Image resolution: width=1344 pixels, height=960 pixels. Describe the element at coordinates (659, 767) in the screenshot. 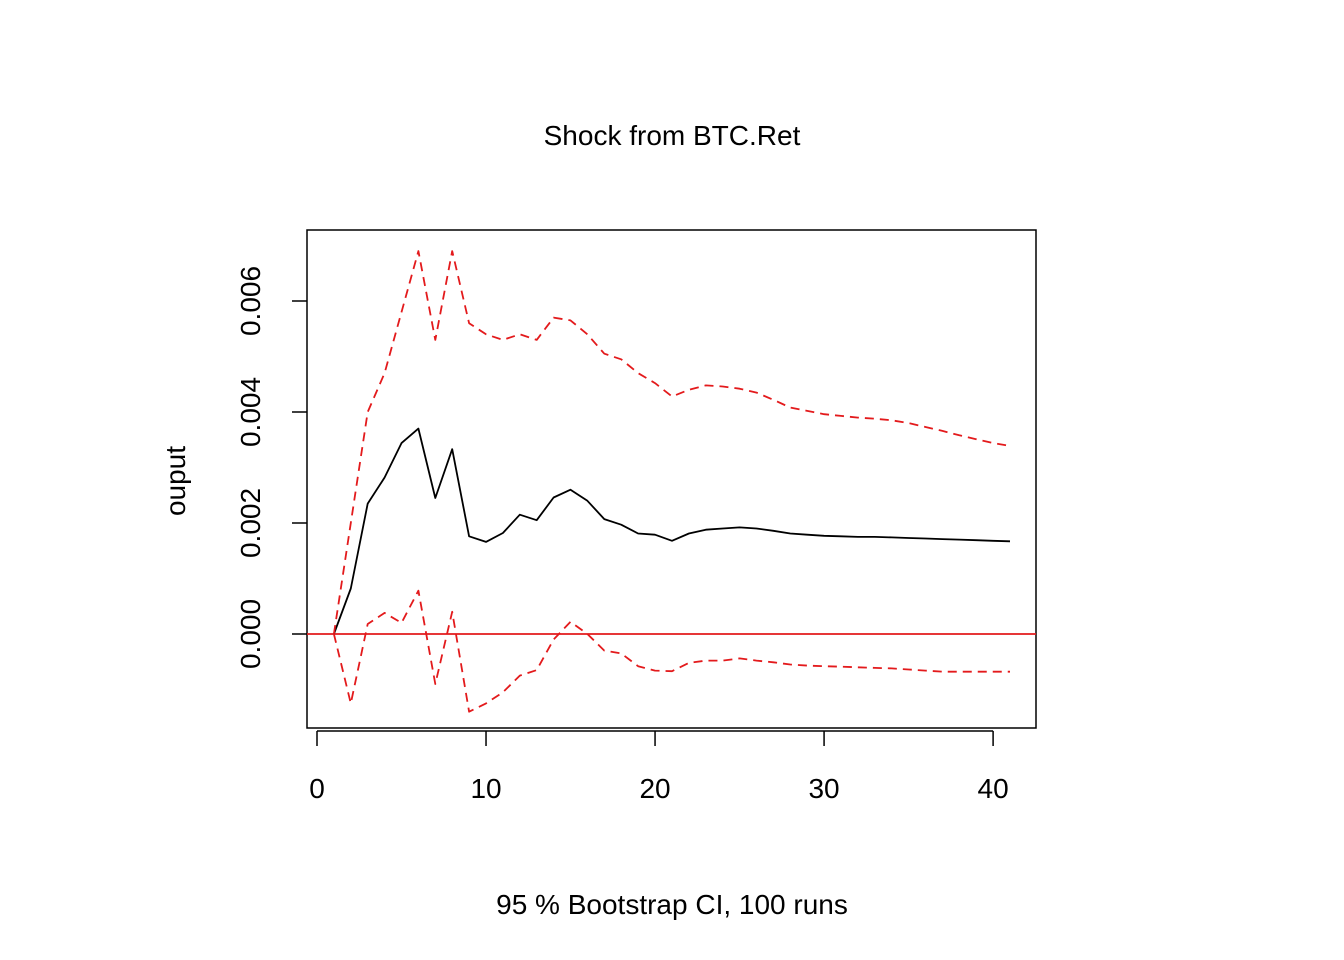

I see `x-axis: 0 10 20 30 40` at that location.